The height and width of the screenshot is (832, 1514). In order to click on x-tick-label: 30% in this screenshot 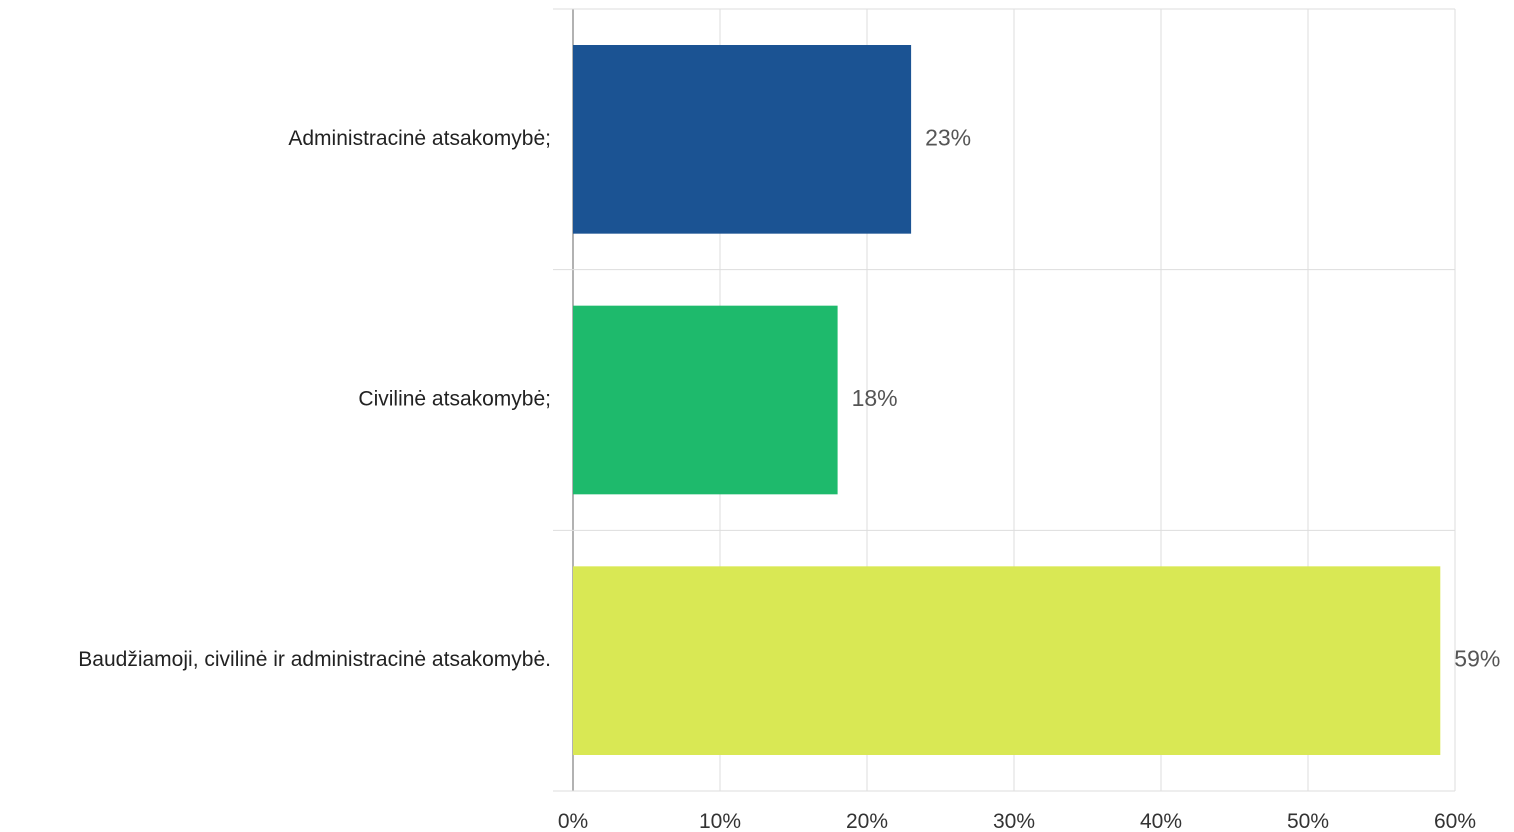, I will do `click(1014, 821)`.